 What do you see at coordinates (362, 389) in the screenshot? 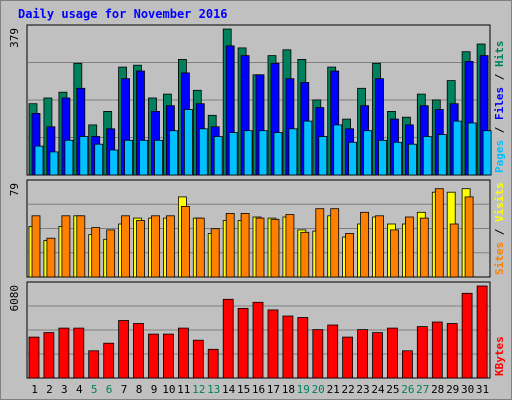
I see `x-tick-label-day-23: 23` at bounding box center [362, 389].